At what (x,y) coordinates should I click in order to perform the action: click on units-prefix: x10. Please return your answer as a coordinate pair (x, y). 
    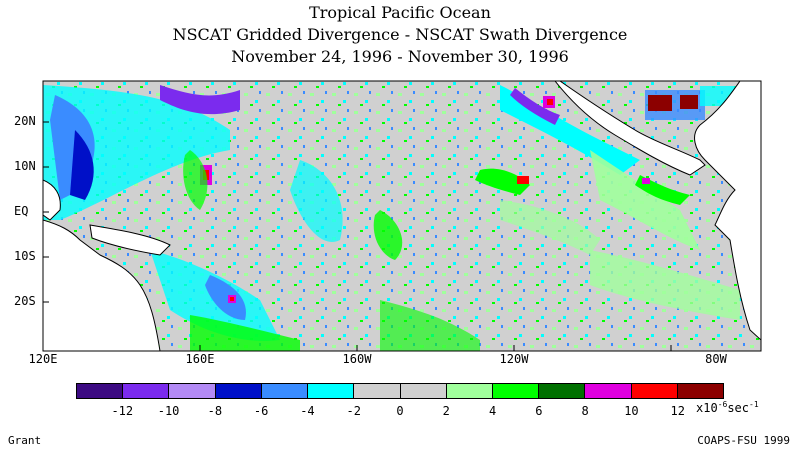
    Looking at the image, I should click on (707, 408).